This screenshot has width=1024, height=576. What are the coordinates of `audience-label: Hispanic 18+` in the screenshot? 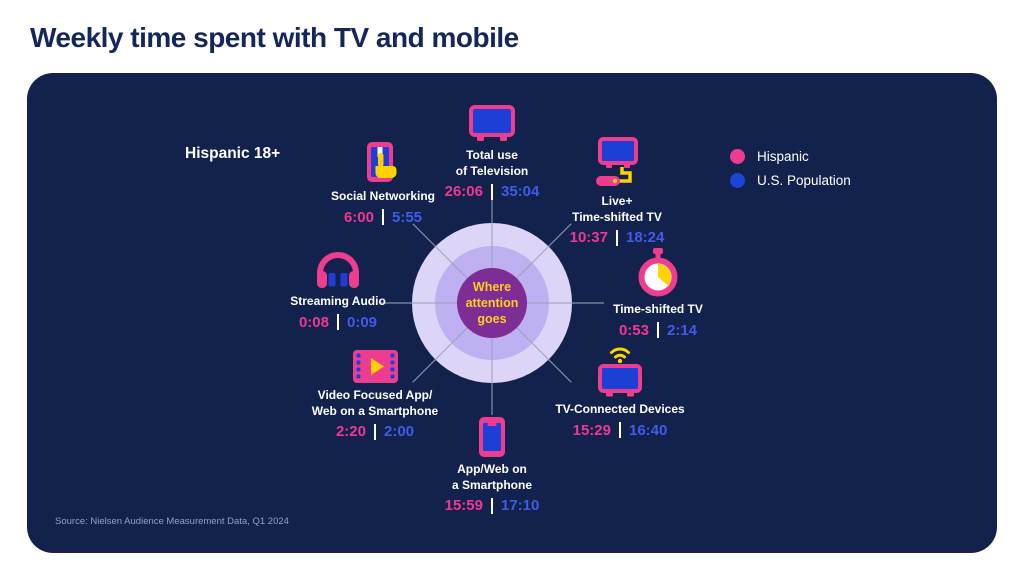 It's located at (233, 153).